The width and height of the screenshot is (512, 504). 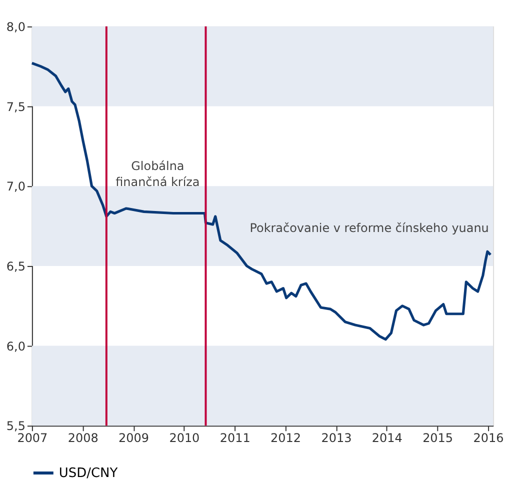 I want to click on x-tick-label: 2016, so click(x=488, y=438).